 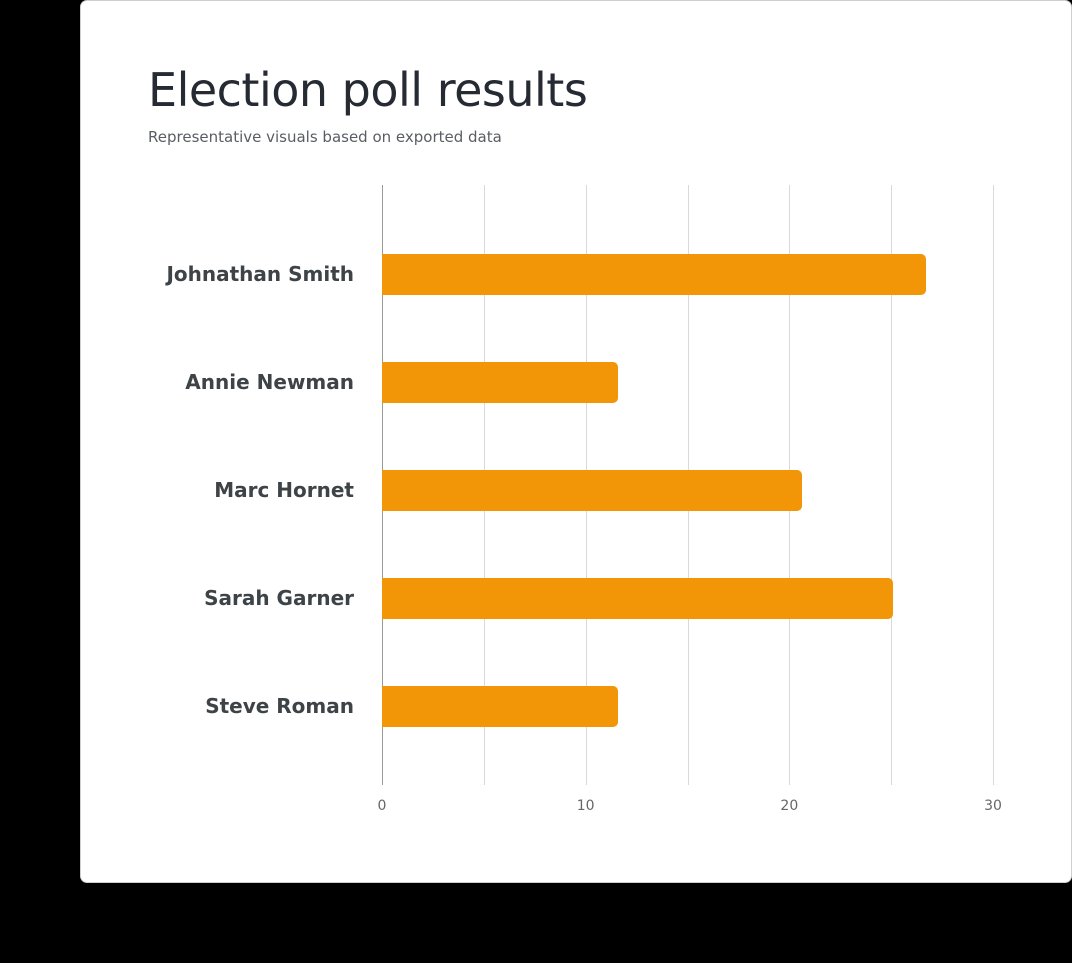 I want to click on category-label: Johnathan Smith, so click(x=260, y=274).